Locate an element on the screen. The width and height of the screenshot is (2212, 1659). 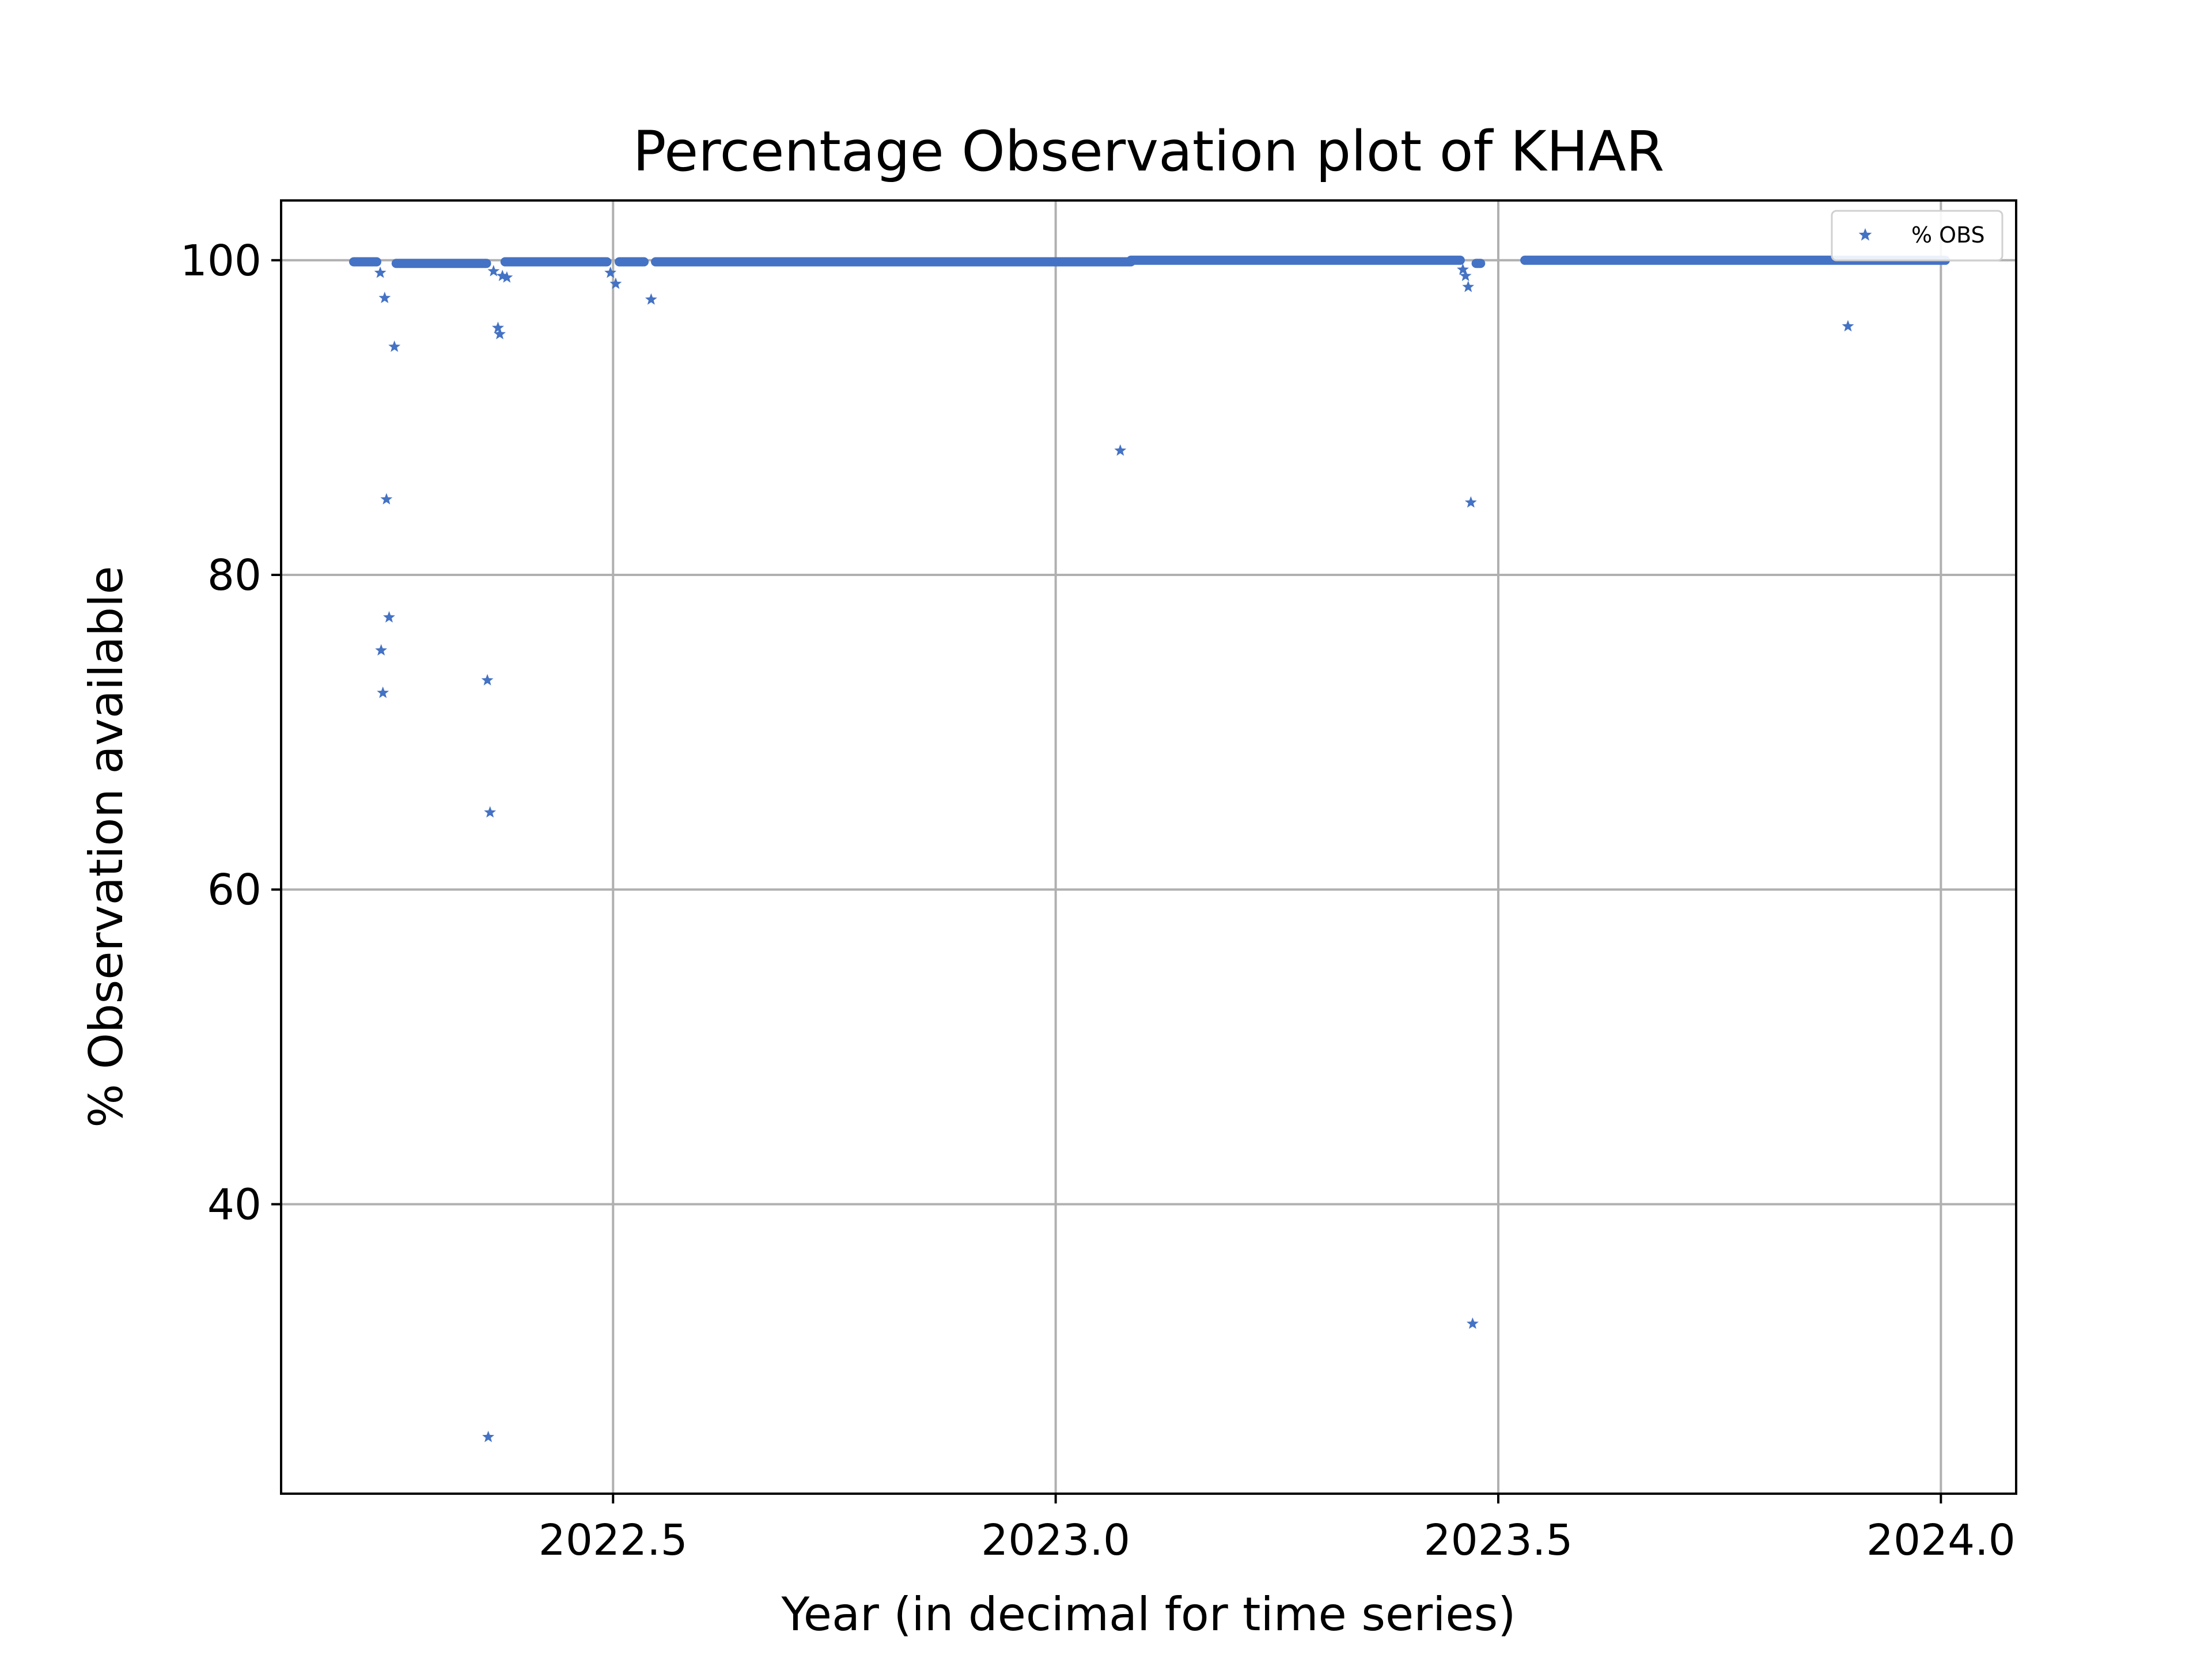
y-tick-label: 100 is located at coordinates (221, 261).